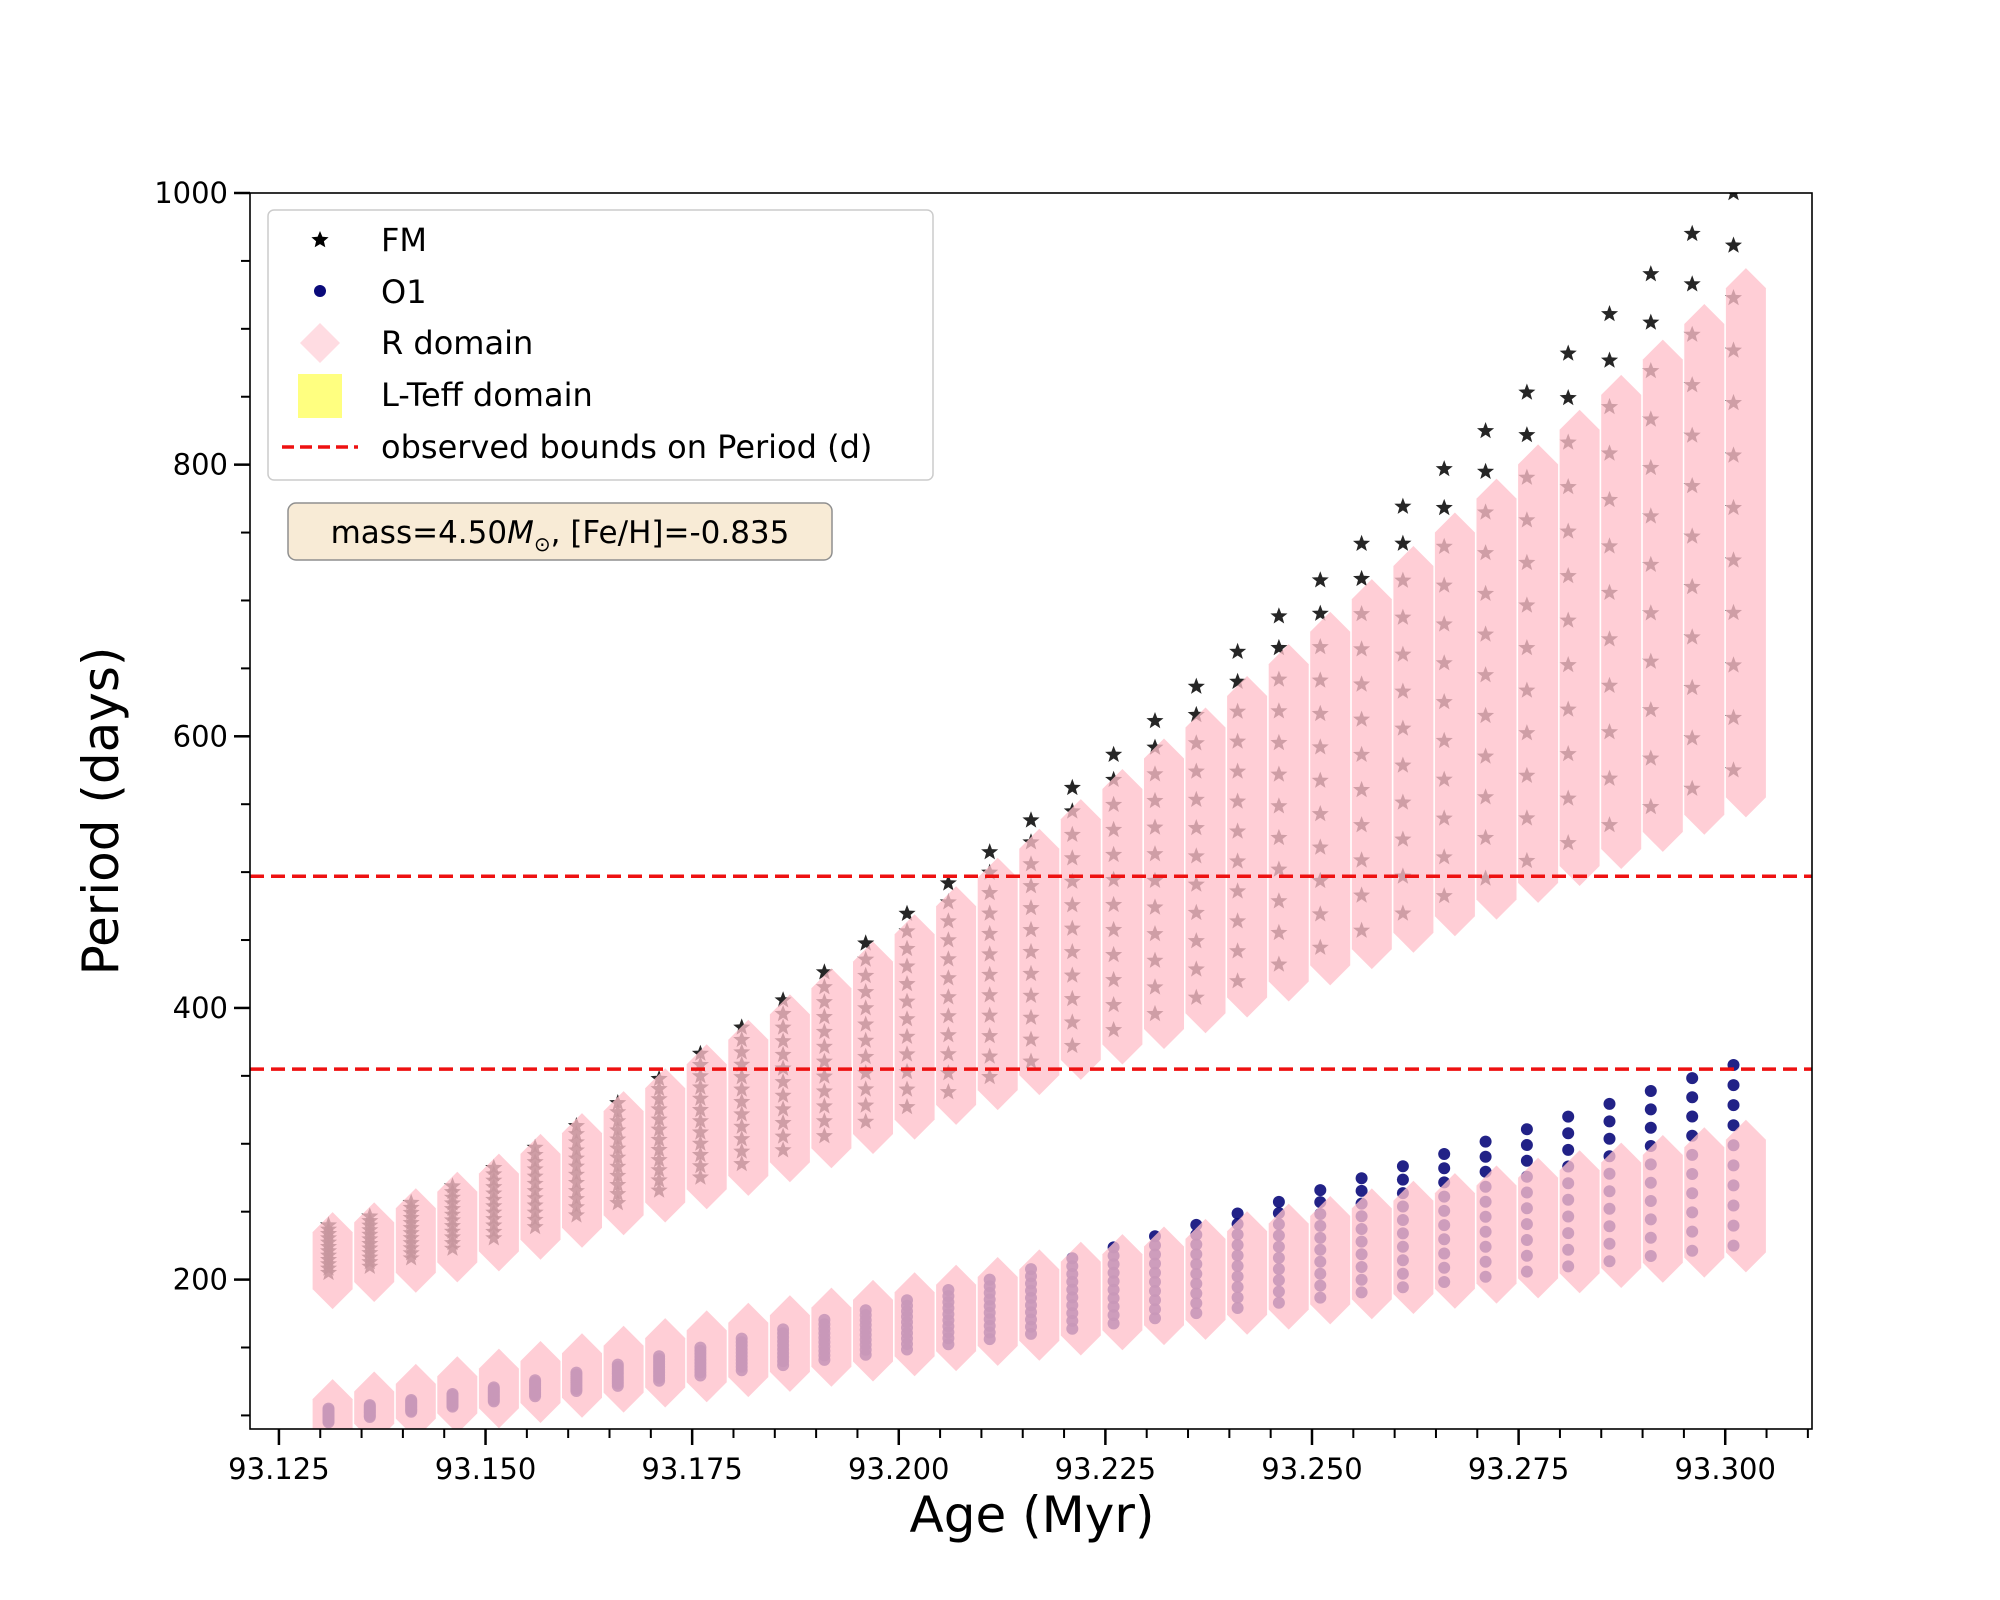  I want to click on annotation-box, so click(560, 531).